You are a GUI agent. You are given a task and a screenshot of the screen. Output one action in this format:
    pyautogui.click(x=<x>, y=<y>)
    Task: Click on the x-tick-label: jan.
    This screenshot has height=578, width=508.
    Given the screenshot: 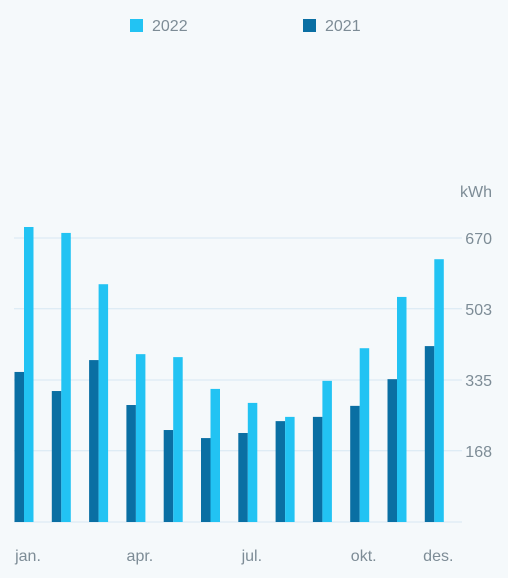 What is the action you would take?
    pyautogui.click(x=27, y=556)
    